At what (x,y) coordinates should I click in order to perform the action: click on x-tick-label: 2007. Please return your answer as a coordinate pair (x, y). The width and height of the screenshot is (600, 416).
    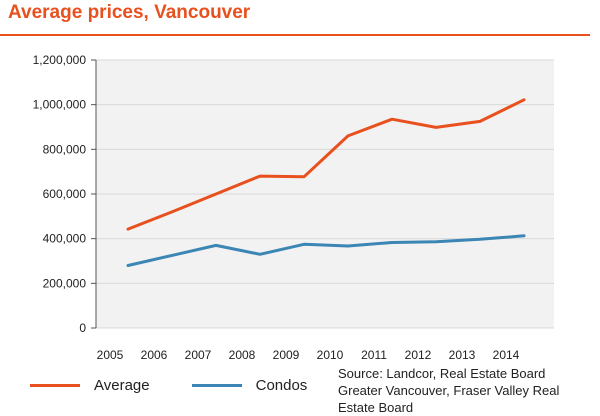
    Looking at the image, I should click on (198, 355).